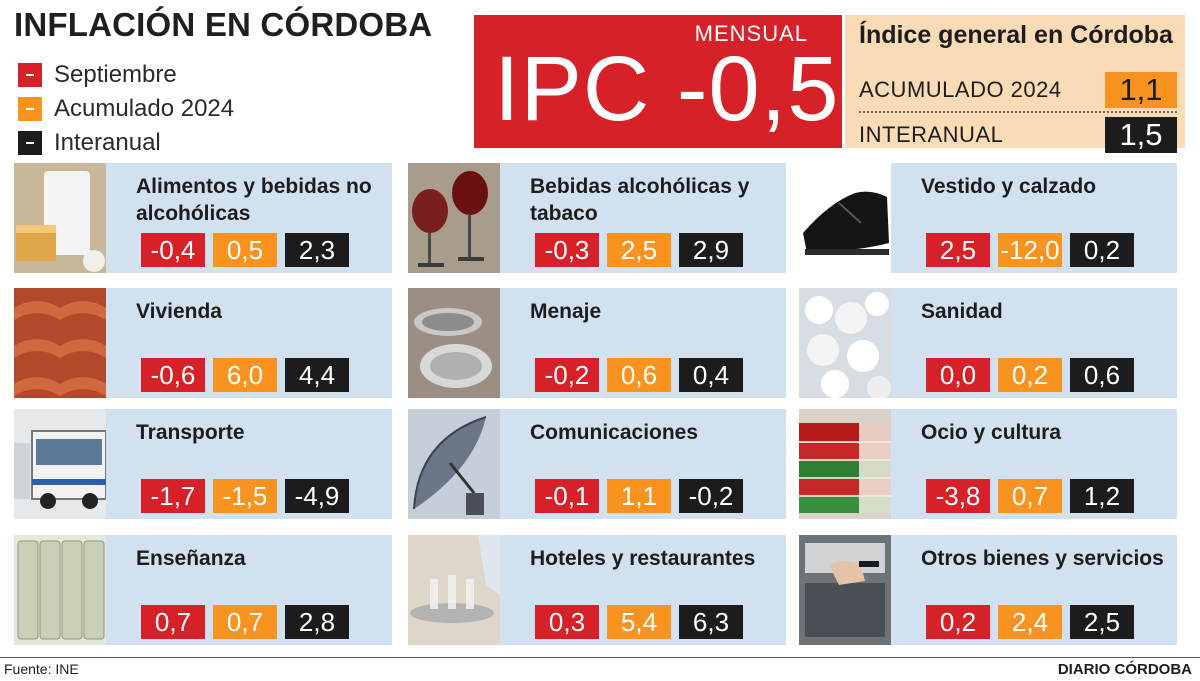 Image resolution: width=1200 pixels, height=681 pixels. I want to click on category-card: Hoteles y restaurantes 0,3 5,4 6,3, so click(597, 590).